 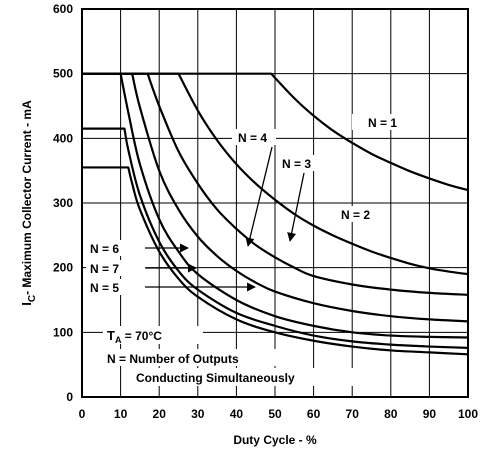 I want to click on label-n3: N = 3, so click(x=296, y=164).